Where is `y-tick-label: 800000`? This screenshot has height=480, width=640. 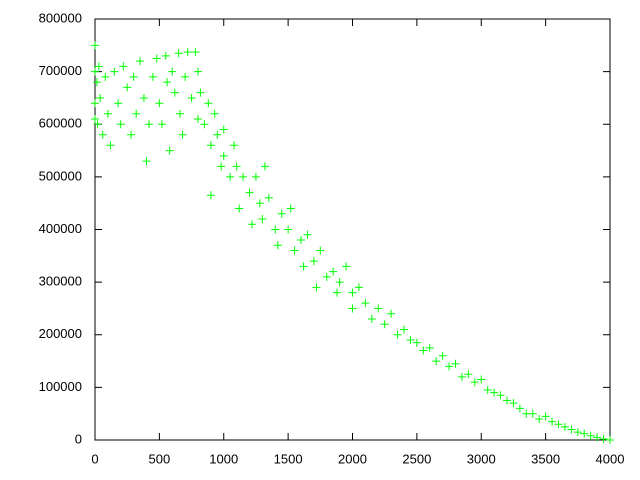
y-tick-label: 800000 is located at coordinates (60, 17).